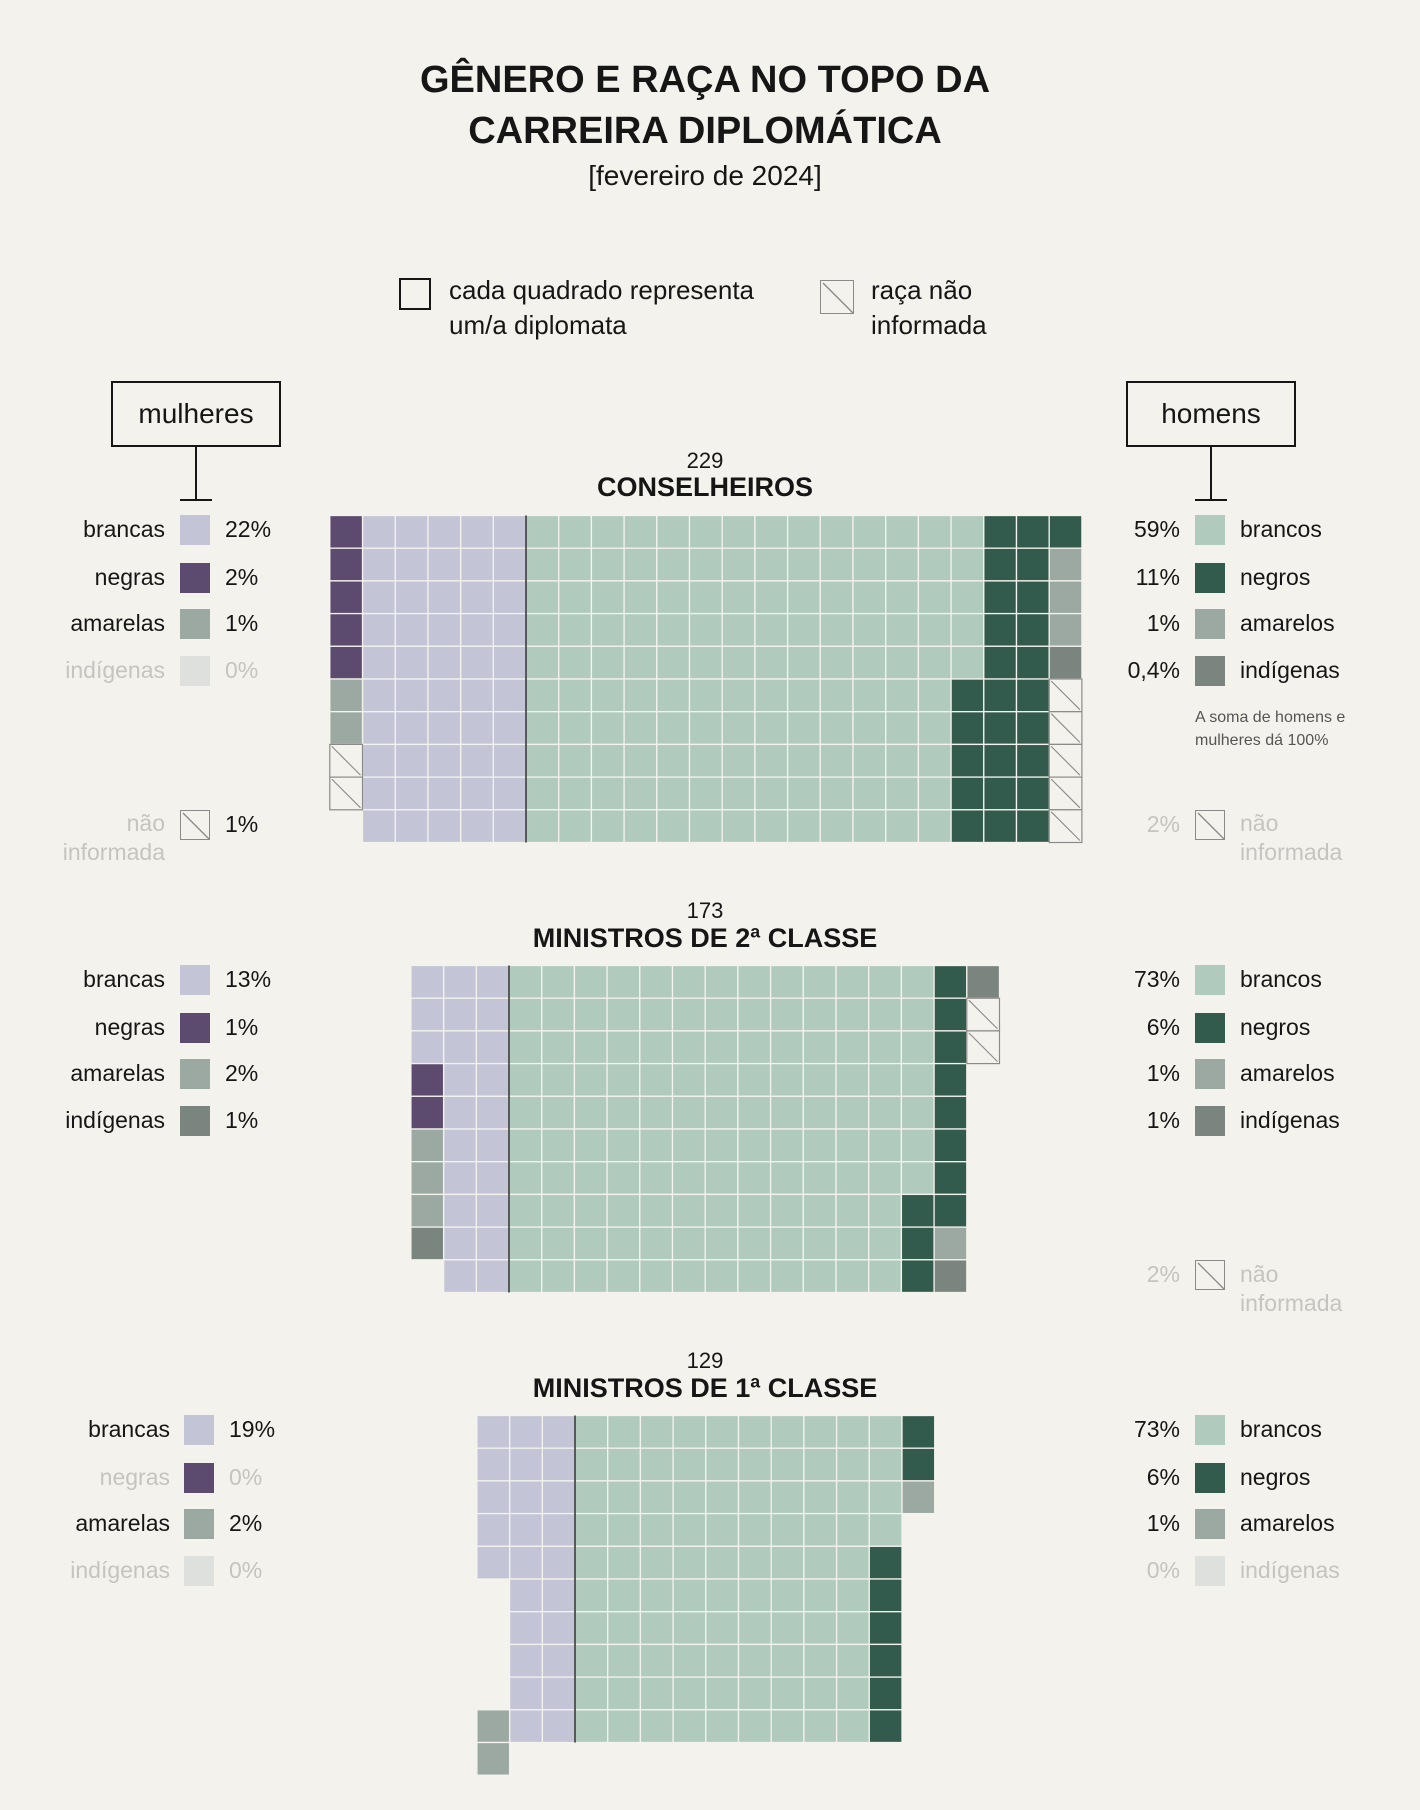  I want to click on s1-women-label-indigenous: indígenas, so click(115, 670).